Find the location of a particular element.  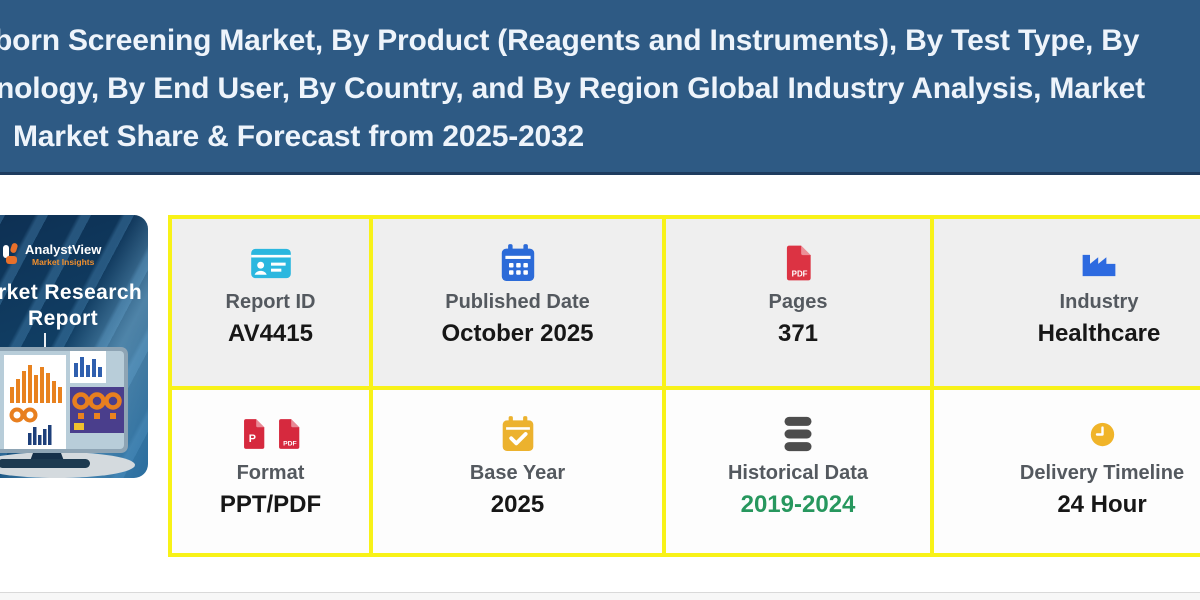

calendar-icon is located at coordinates (518, 263).